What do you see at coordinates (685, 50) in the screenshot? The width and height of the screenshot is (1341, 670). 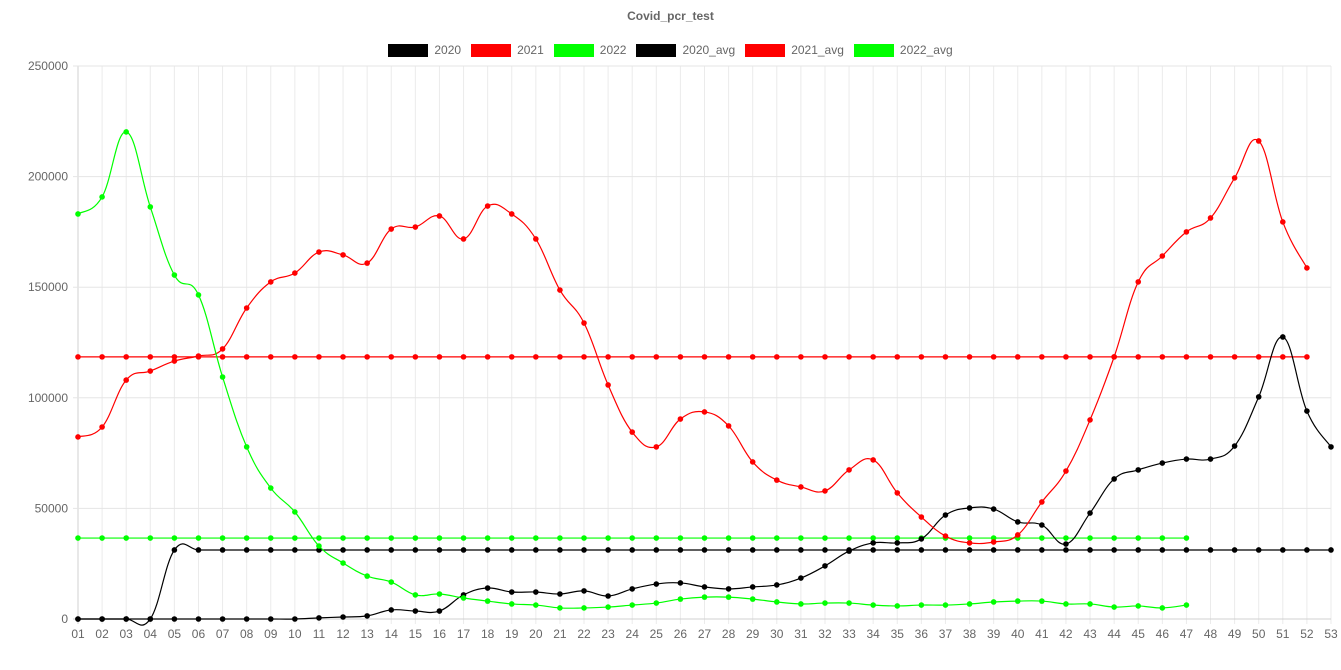 I see `legend-item-2020-avg: 2020_avg` at bounding box center [685, 50].